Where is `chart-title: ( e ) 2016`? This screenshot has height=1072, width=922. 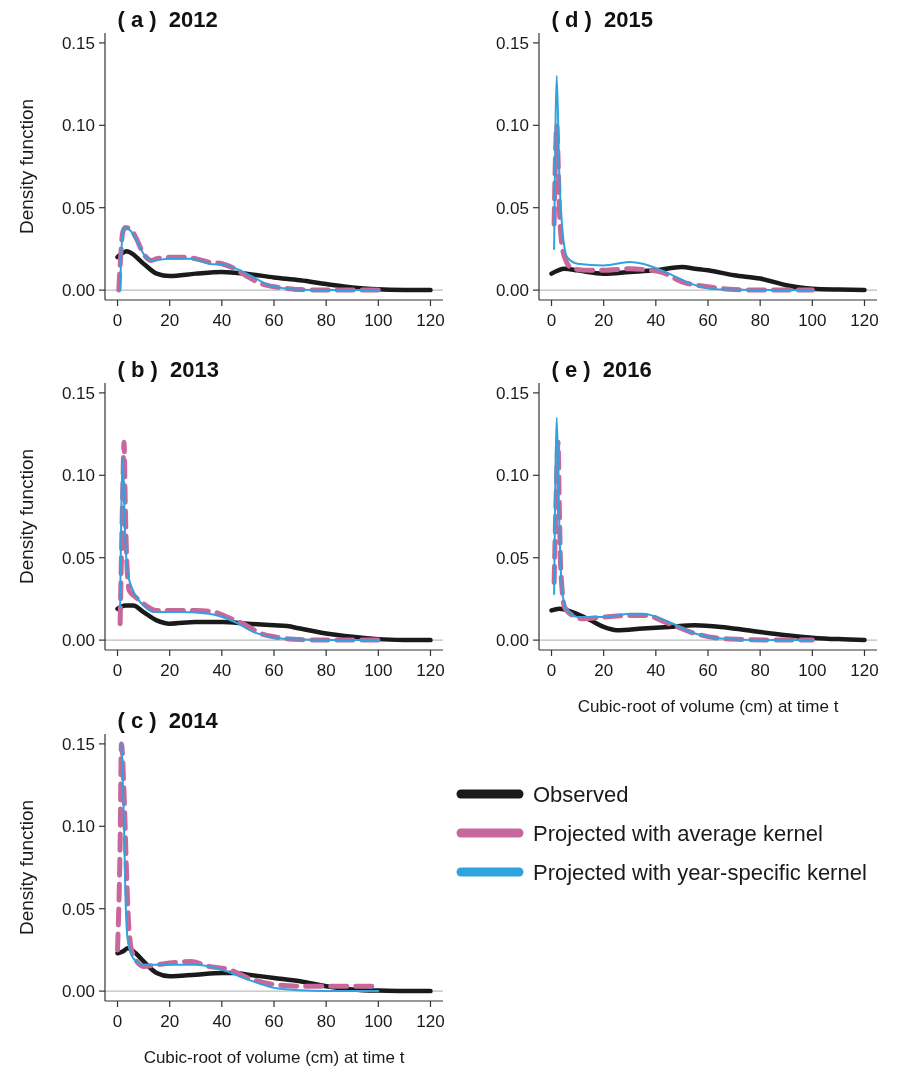
chart-title: ( e ) 2016 is located at coordinates (601, 369).